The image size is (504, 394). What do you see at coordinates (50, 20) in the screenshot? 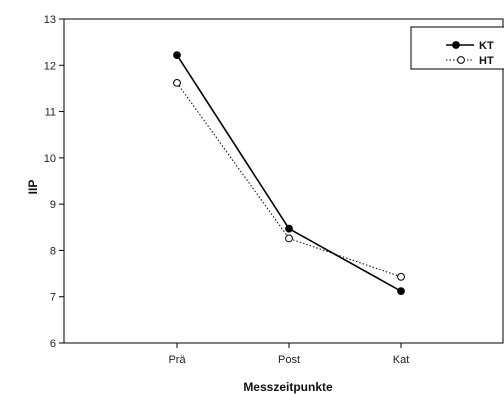
I see `y-tick-label: 13` at bounding box center [50, 20].